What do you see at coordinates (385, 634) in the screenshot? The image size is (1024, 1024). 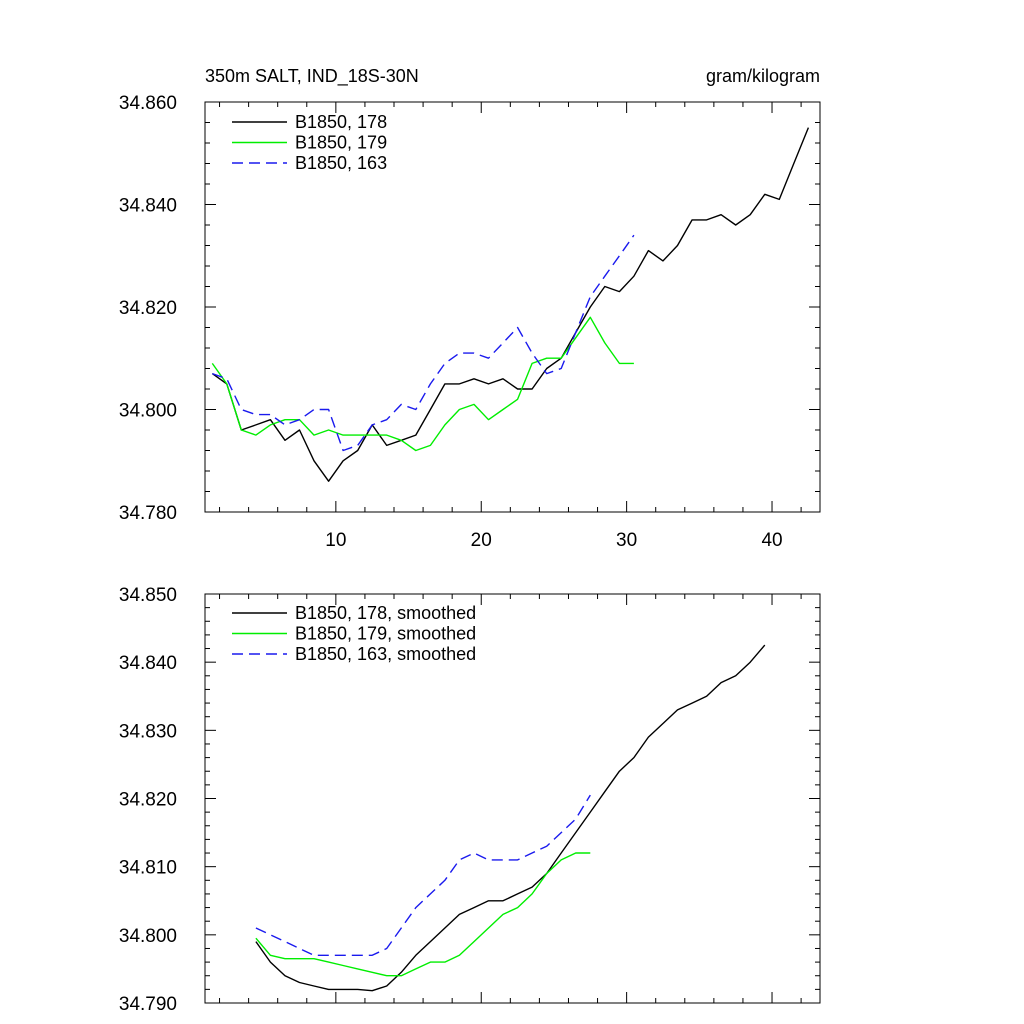 I see `legend-label-2: B1850, 179, smoothed` at bounding box center [385, 634].